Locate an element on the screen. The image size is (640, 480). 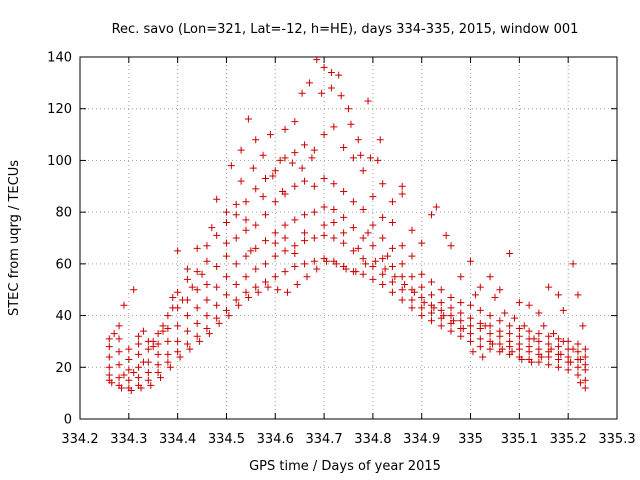
x-axis-label: GPS time / Days of year 2015 is located at coordinates (345, 466).